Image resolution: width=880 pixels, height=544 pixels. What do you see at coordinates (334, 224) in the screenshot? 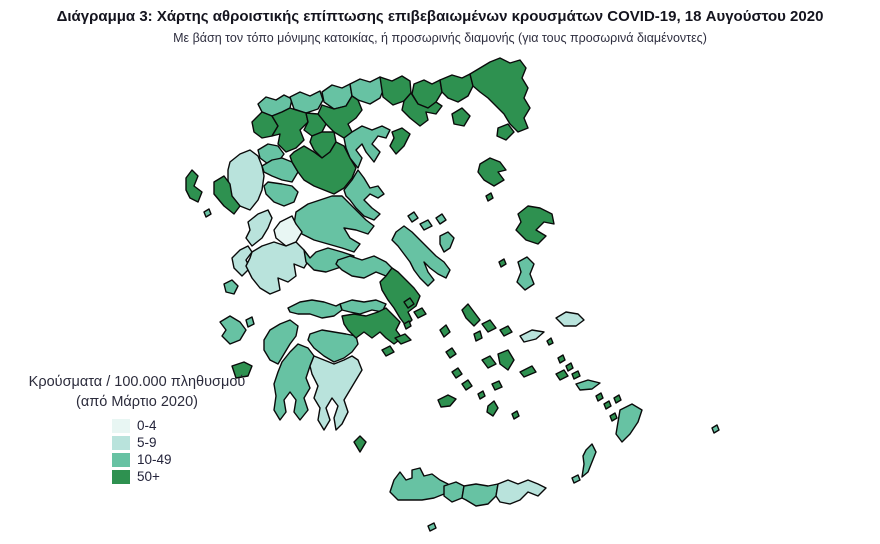
I see `region-fthiotida` at bounding box center [334, 224].